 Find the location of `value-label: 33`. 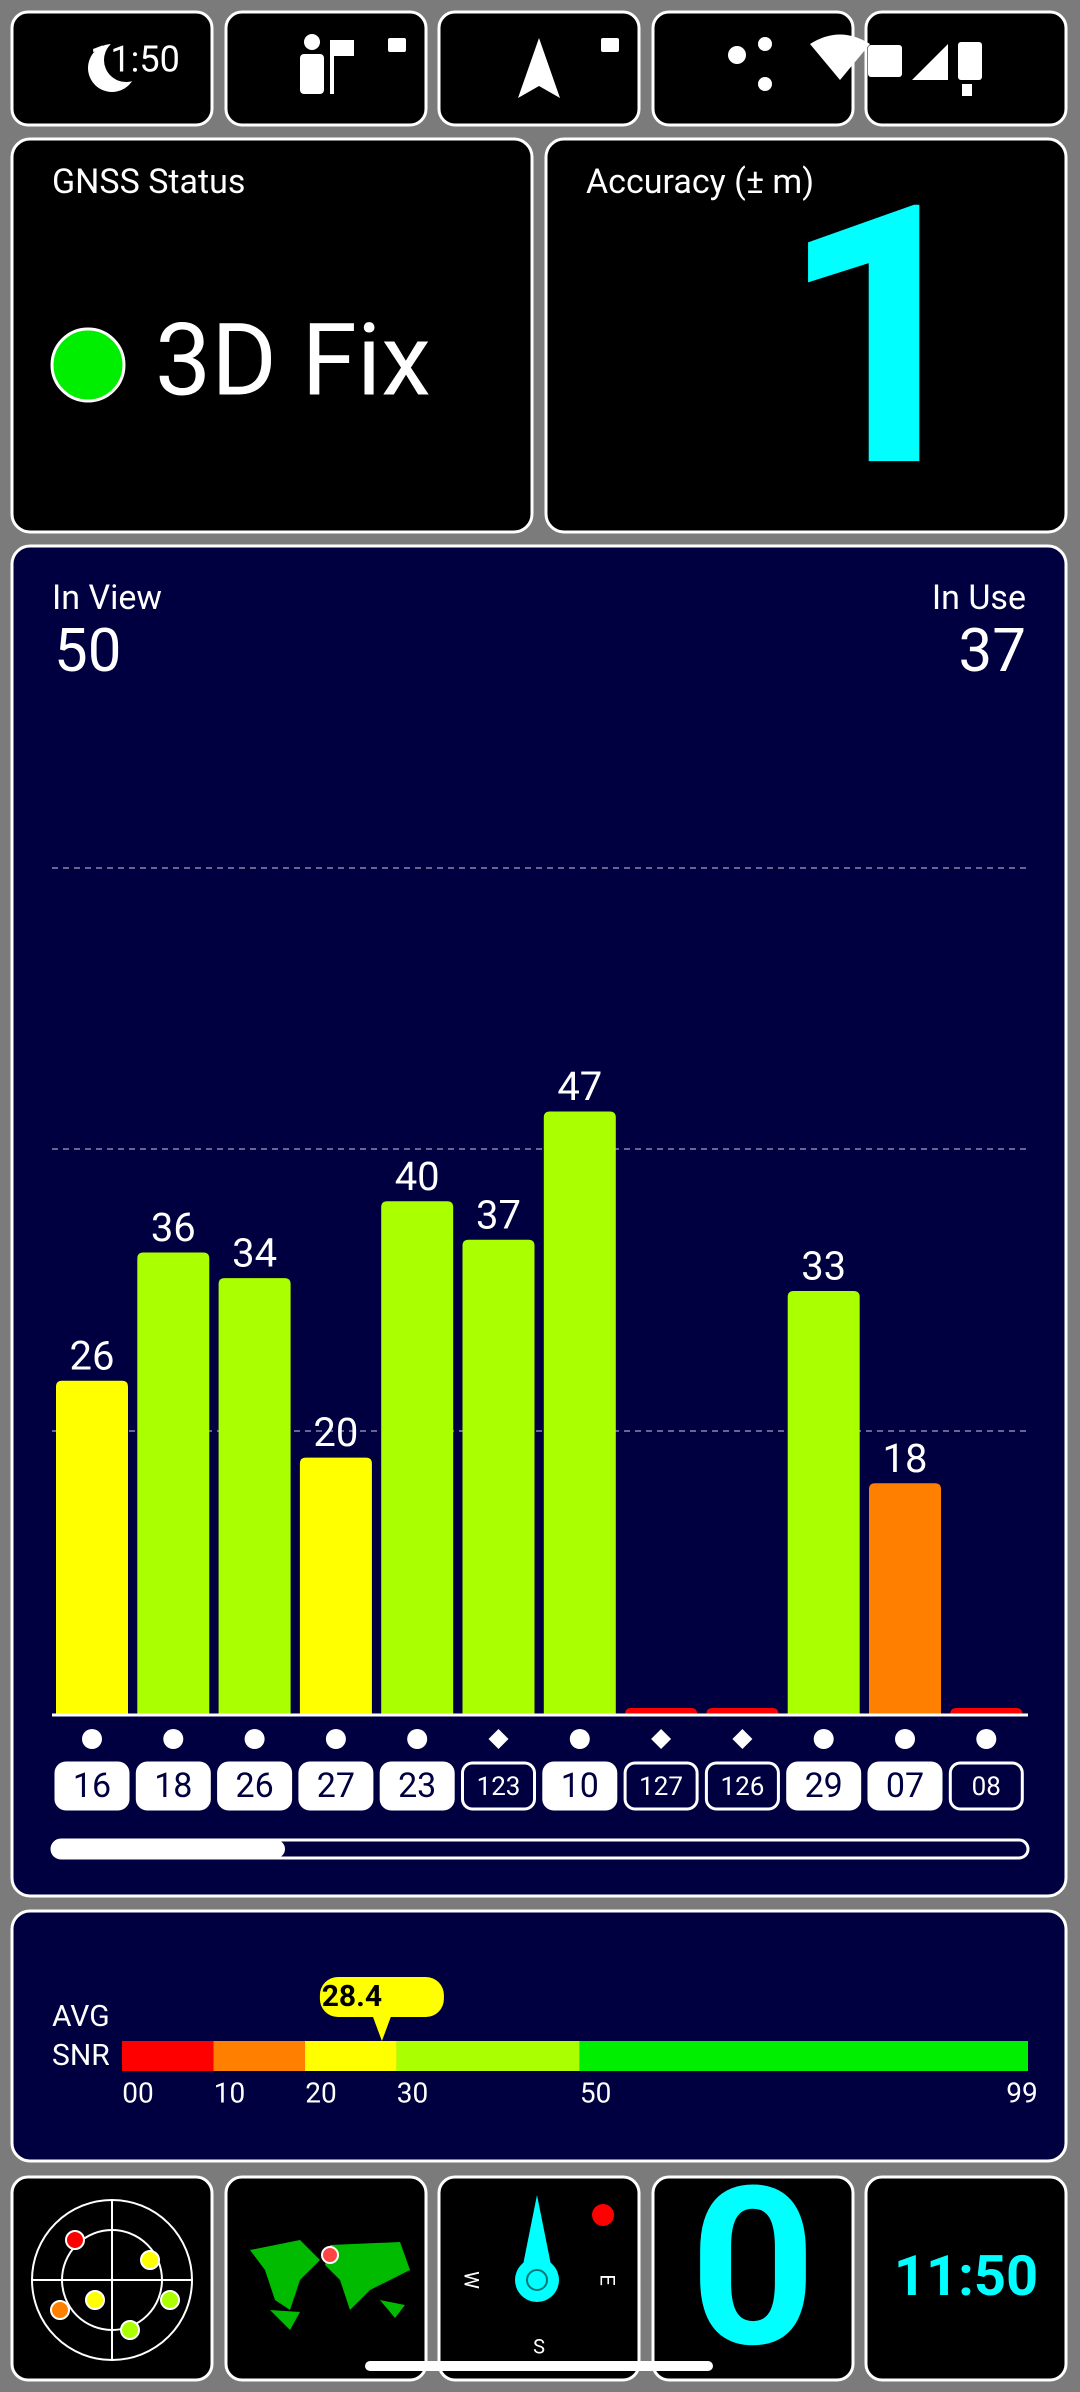

value-label: 33 is located at coordinates (823, 1266).